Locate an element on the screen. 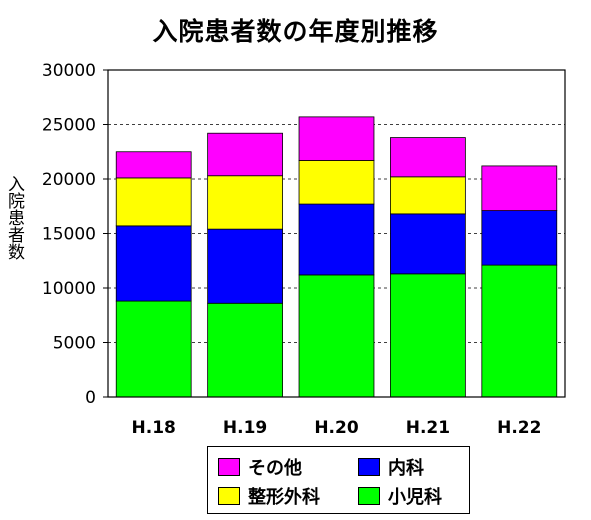  x-tick-label-H.19: H.19 is located at coordinates (245, 428).